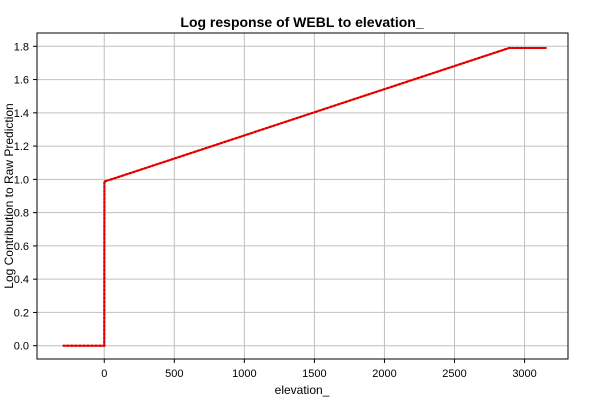 The height and width of the screenshot is (405, 600). What do you see at coordinates (21, 313) in the screenshot?
I see `y-tick-label: 0.2` at bounding box center [21, 313].